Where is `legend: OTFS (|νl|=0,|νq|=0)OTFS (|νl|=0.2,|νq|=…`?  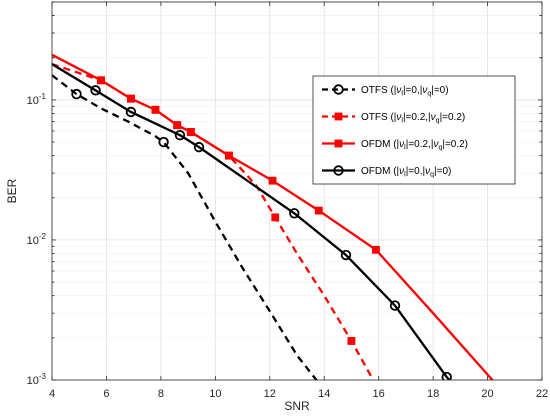 legend: OTFS (|νl|=0,|νq|=0)OTFS (|νl|=0.2,|νq|=… is located at coordinates (414, 130).